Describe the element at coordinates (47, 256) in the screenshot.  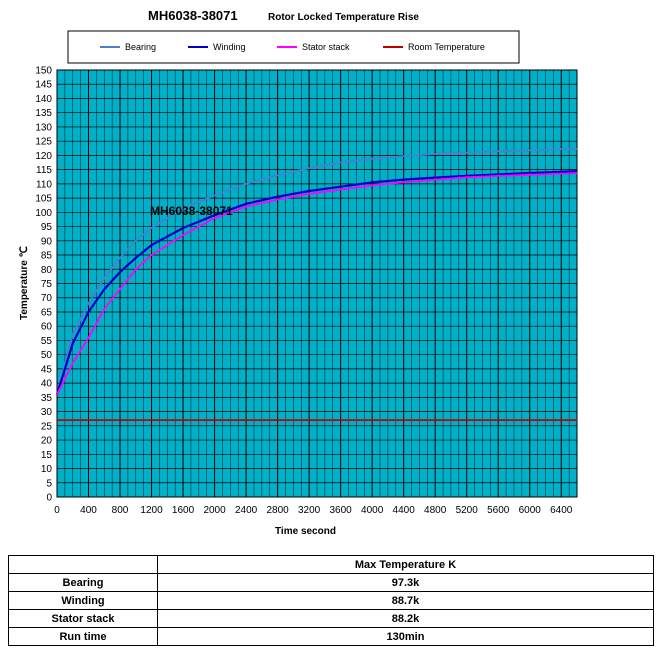
I see `y-tick-label: 85` at that location.